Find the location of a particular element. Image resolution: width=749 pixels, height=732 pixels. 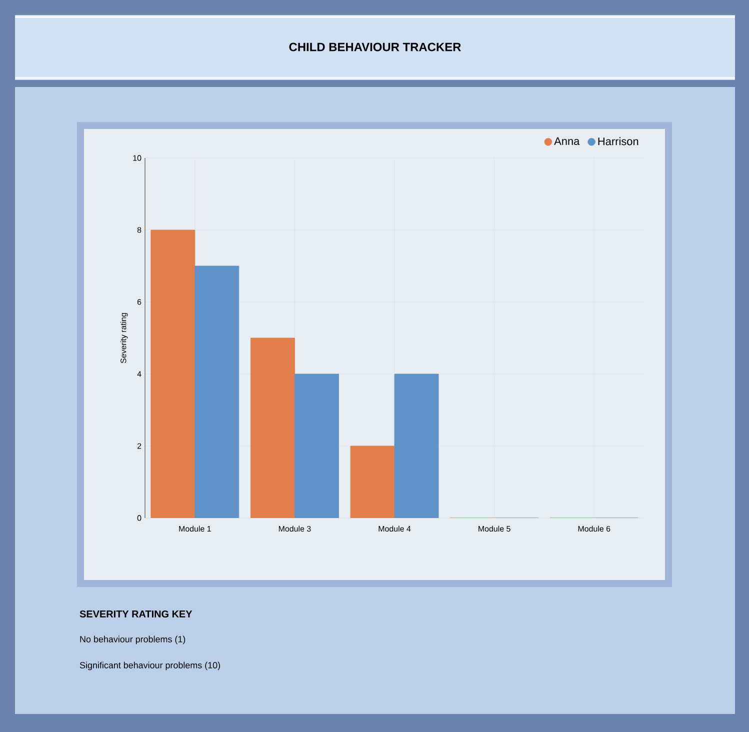

text: SEVERITY RATING KEY is located at coordinates (136, 614).